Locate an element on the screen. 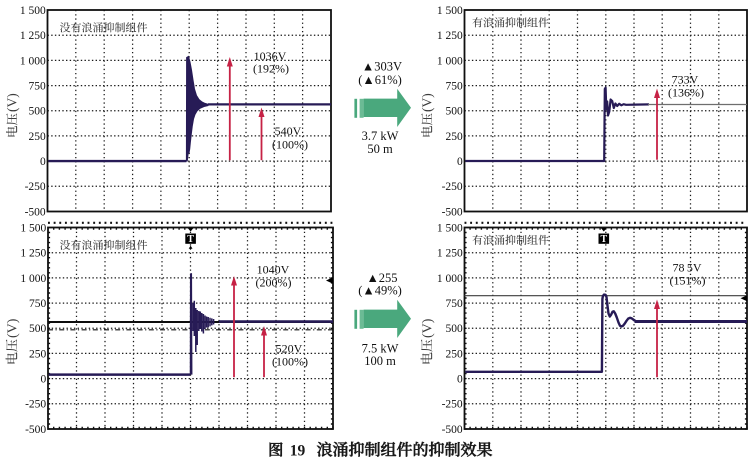 The image size is (755, 465). svg-text: (151%) is located at coordinates (688, 281).